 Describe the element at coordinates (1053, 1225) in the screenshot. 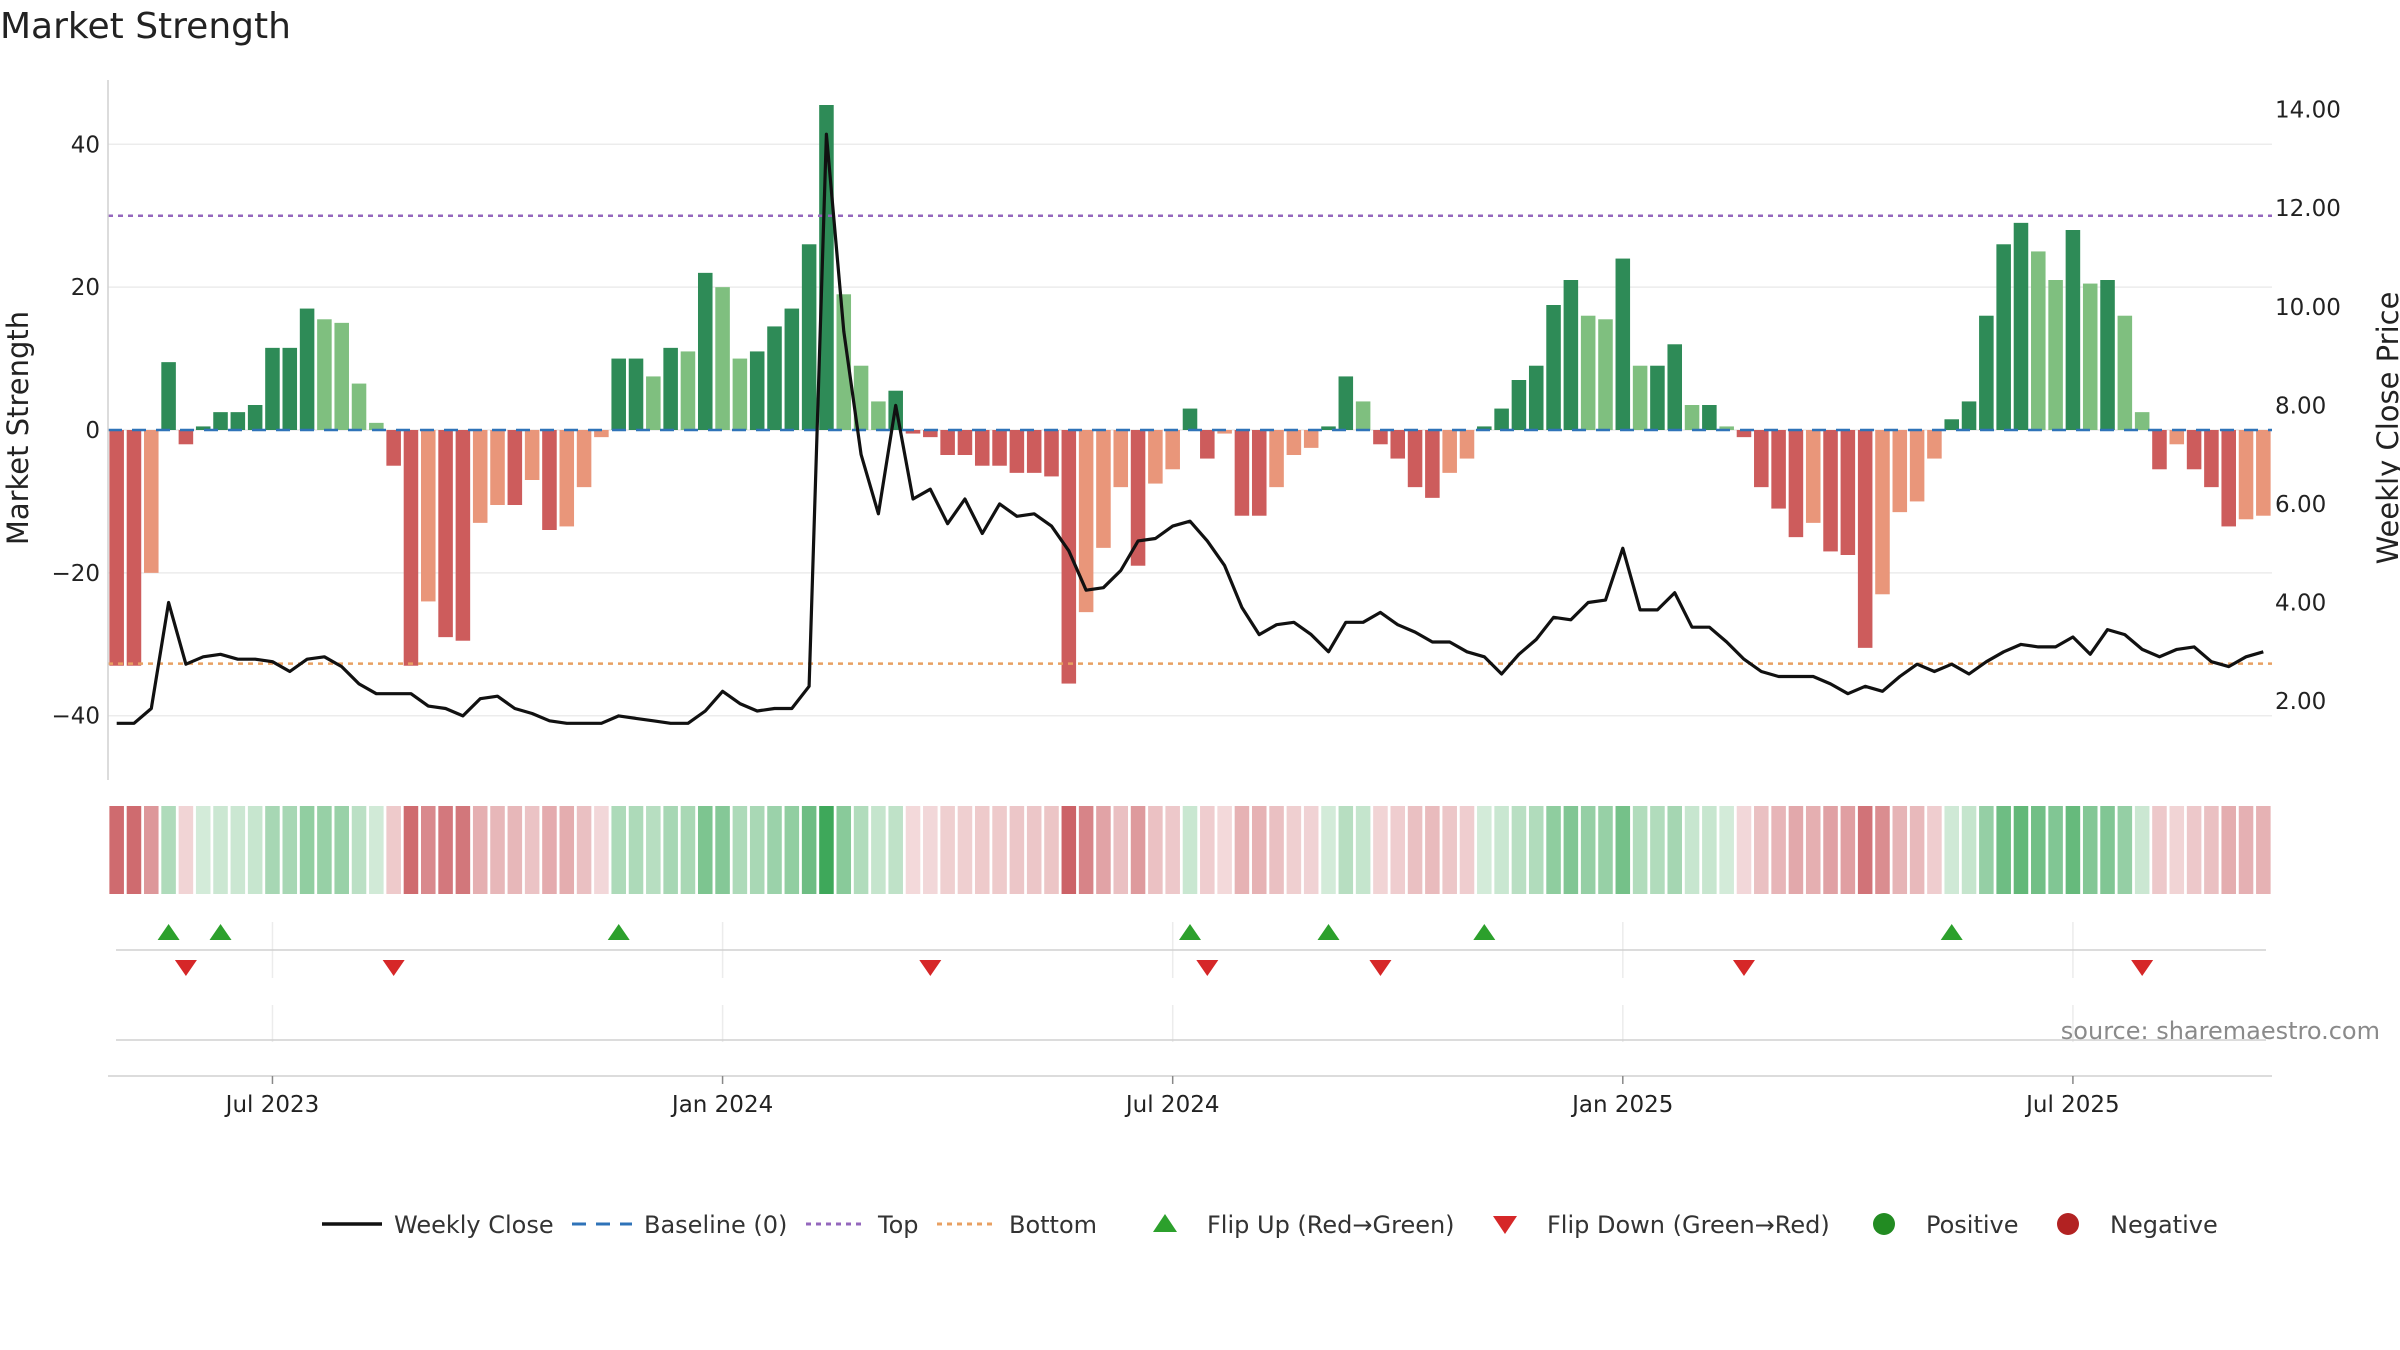

I see `legend-label: Bottom` at that location.